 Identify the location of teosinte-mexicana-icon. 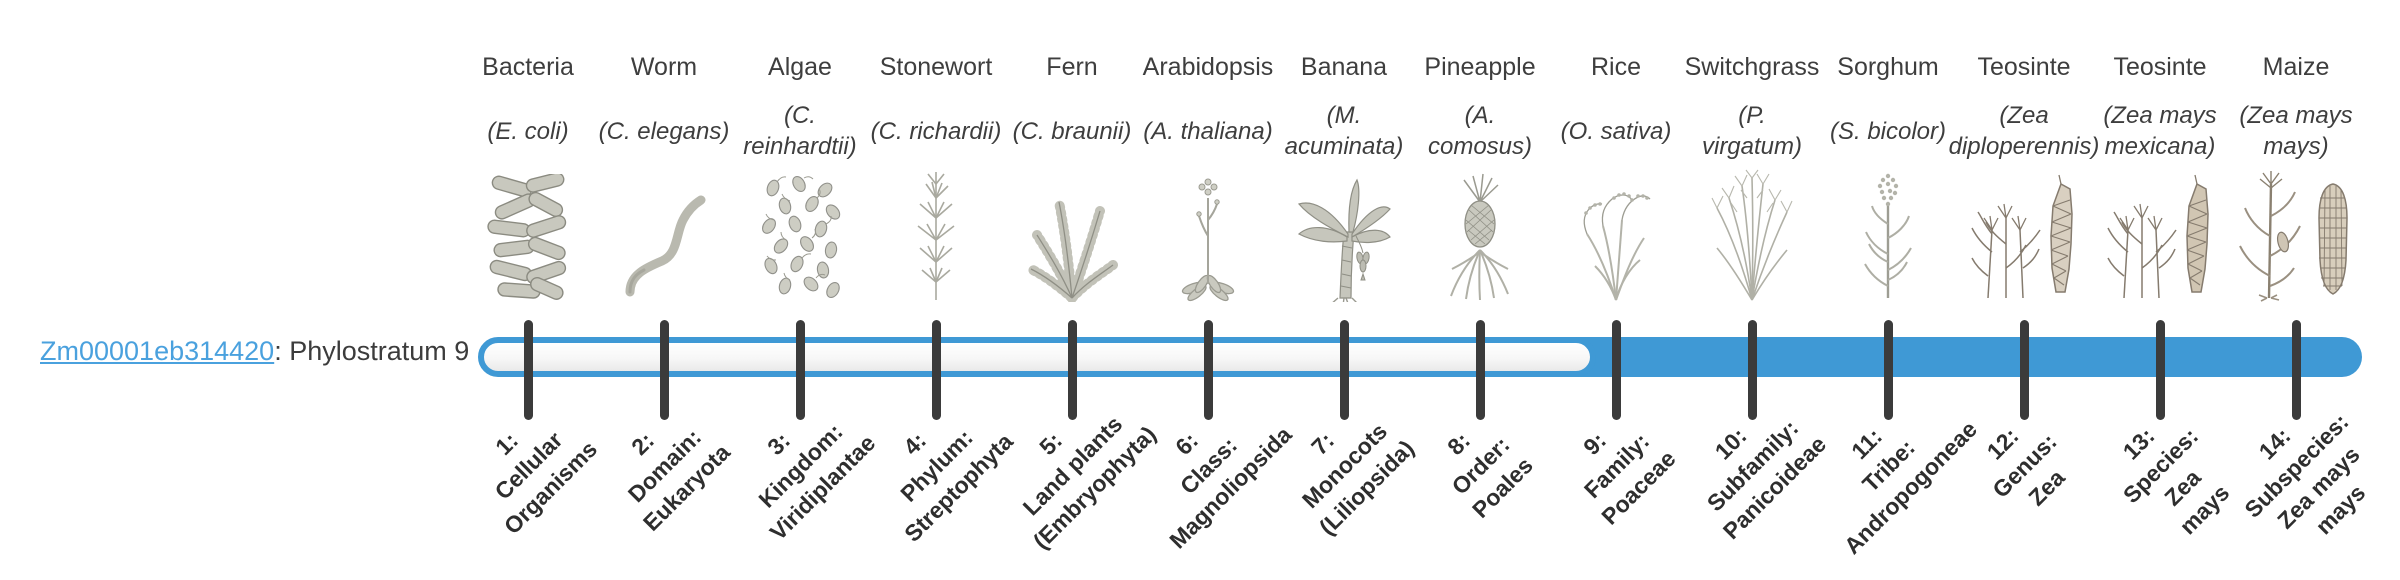
(2160, 235).